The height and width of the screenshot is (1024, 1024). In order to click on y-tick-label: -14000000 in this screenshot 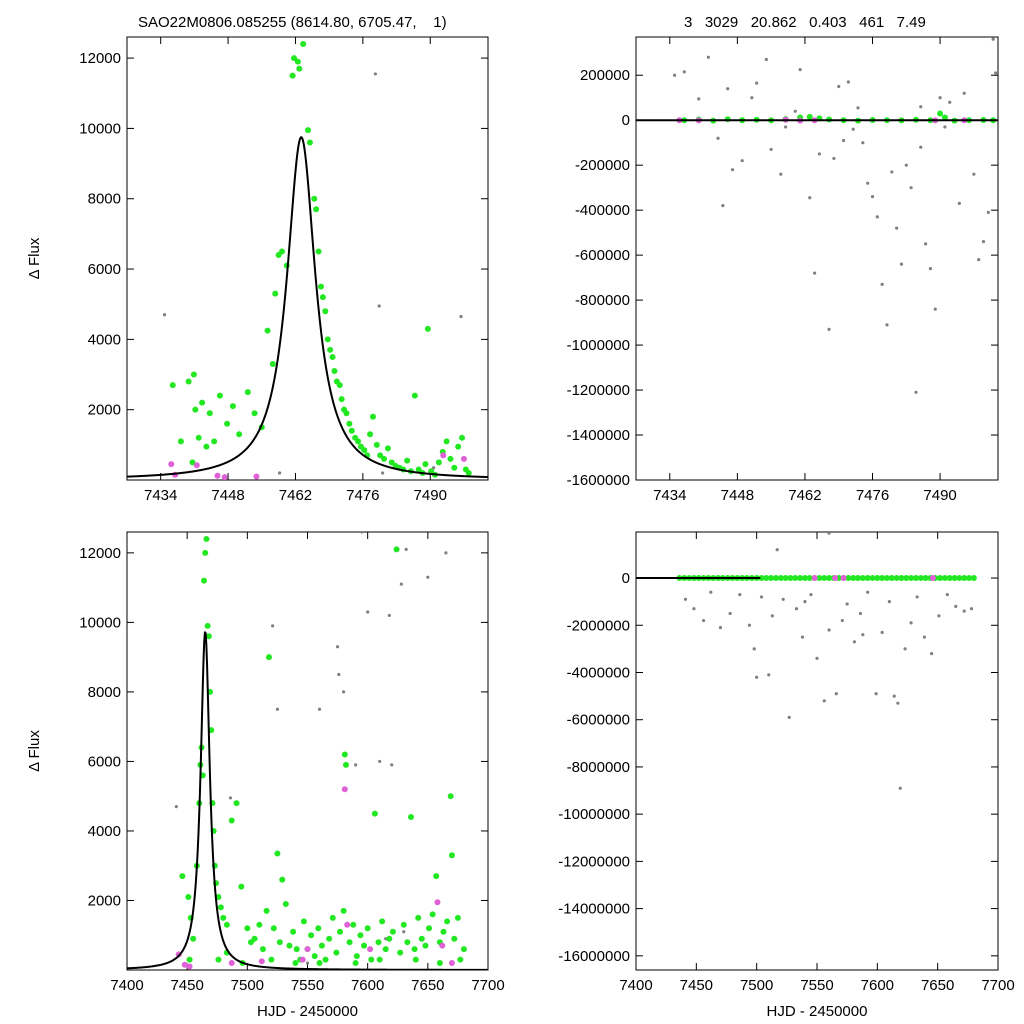, I will do `click(594, 909)`.